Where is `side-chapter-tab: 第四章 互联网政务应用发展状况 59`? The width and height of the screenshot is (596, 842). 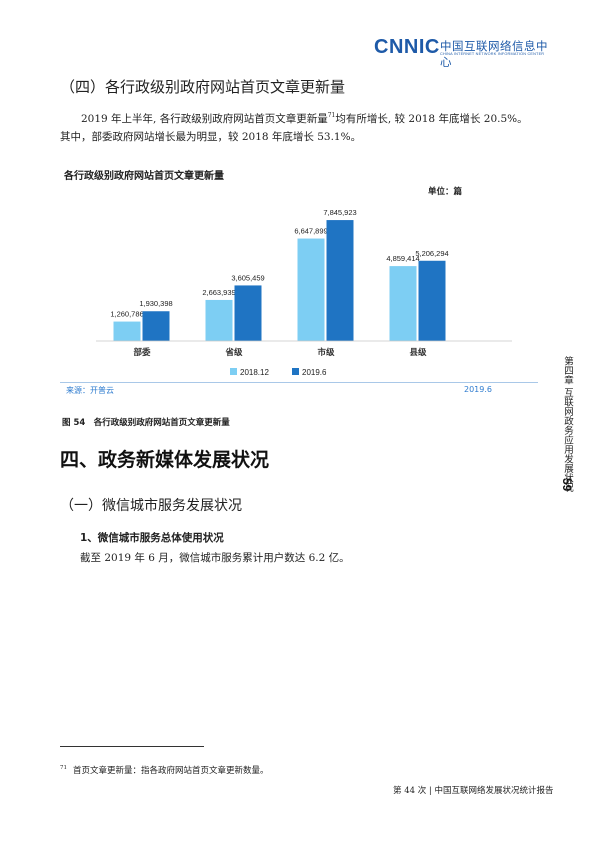
side-chapter-tab: 第四章 互联网政务应用发展状况 59 is located at coordinates (567, 426).